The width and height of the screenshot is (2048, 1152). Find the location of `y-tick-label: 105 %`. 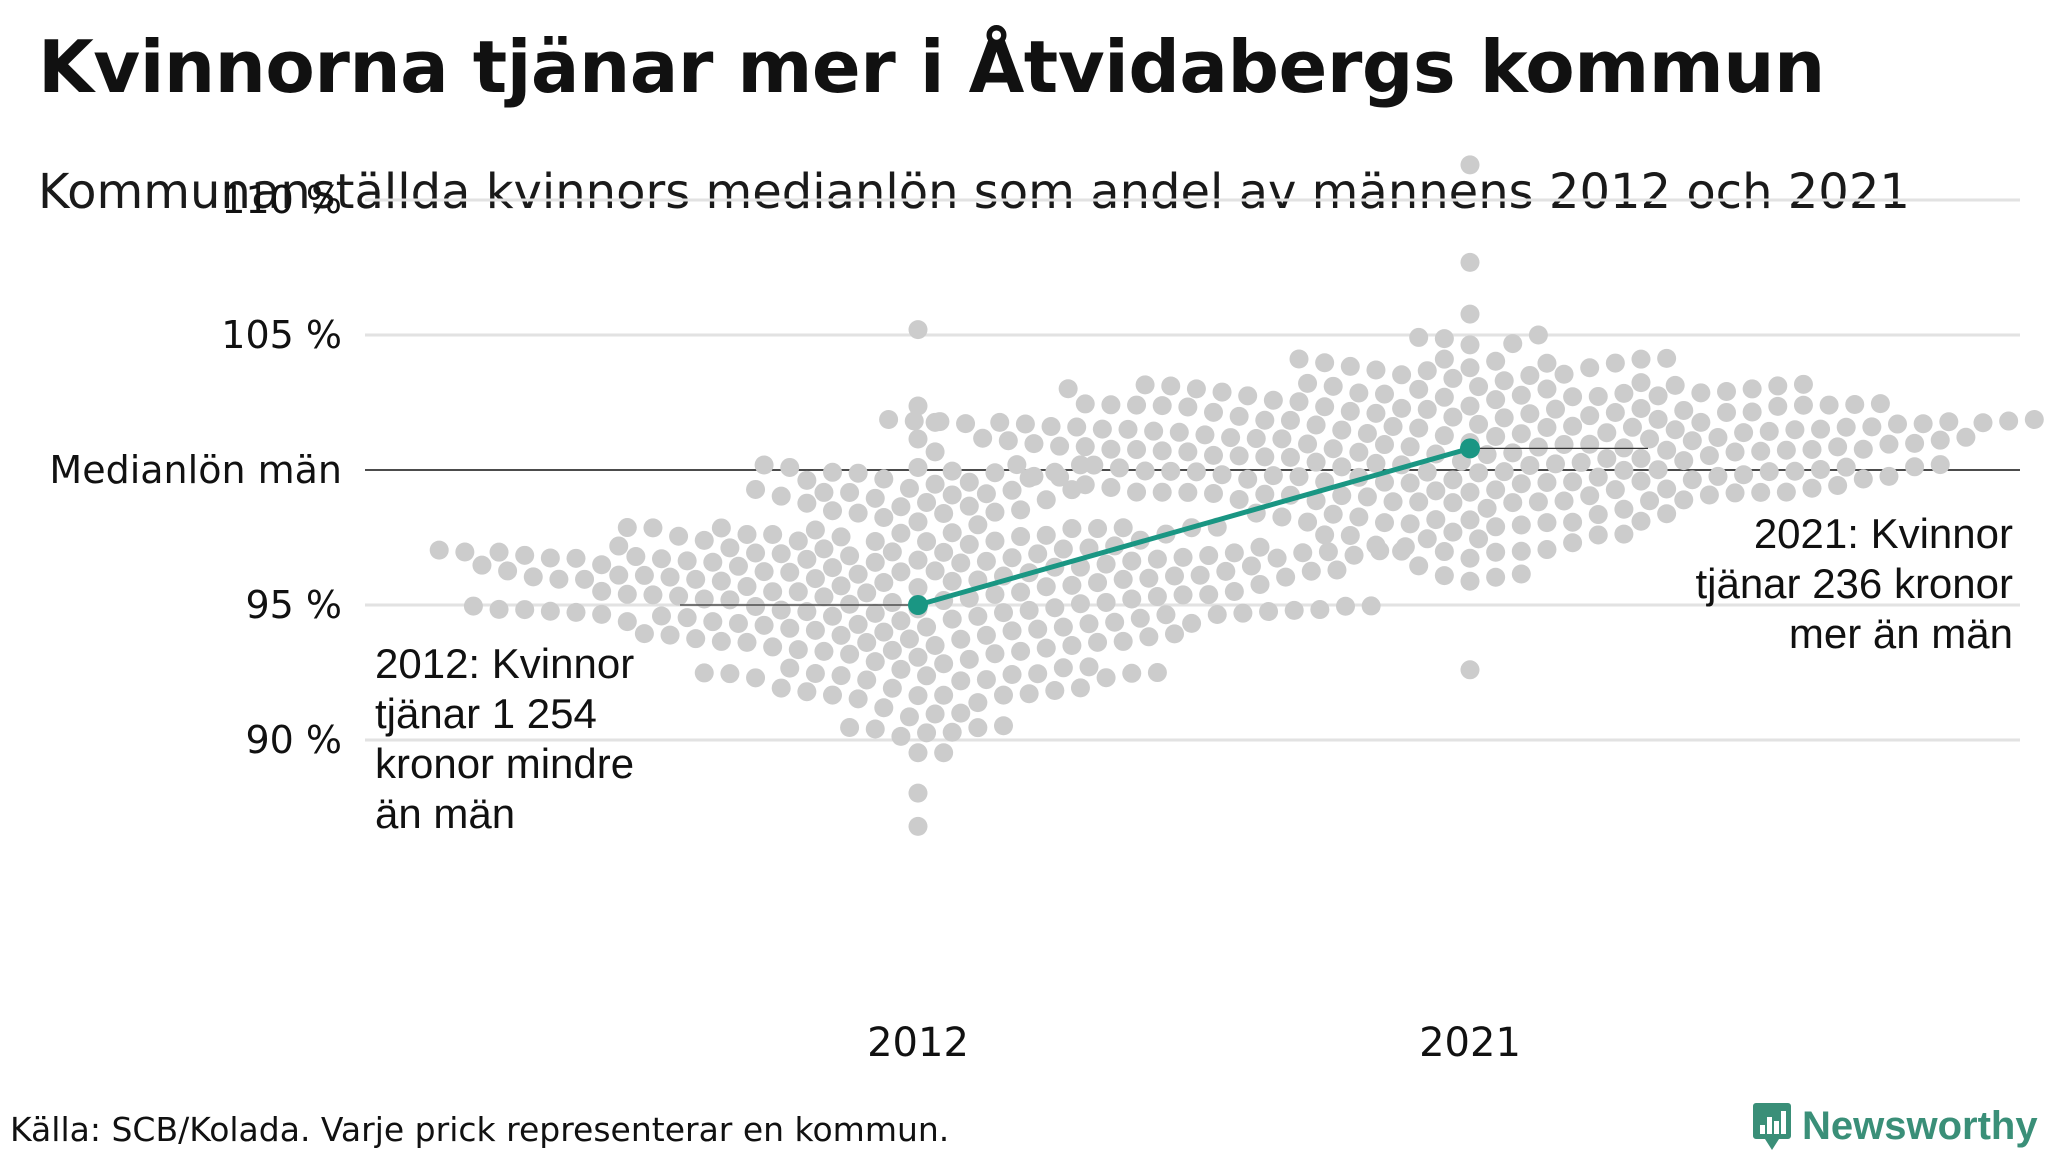

y-tick-label: 105 % is located at coordinates (281, 335).